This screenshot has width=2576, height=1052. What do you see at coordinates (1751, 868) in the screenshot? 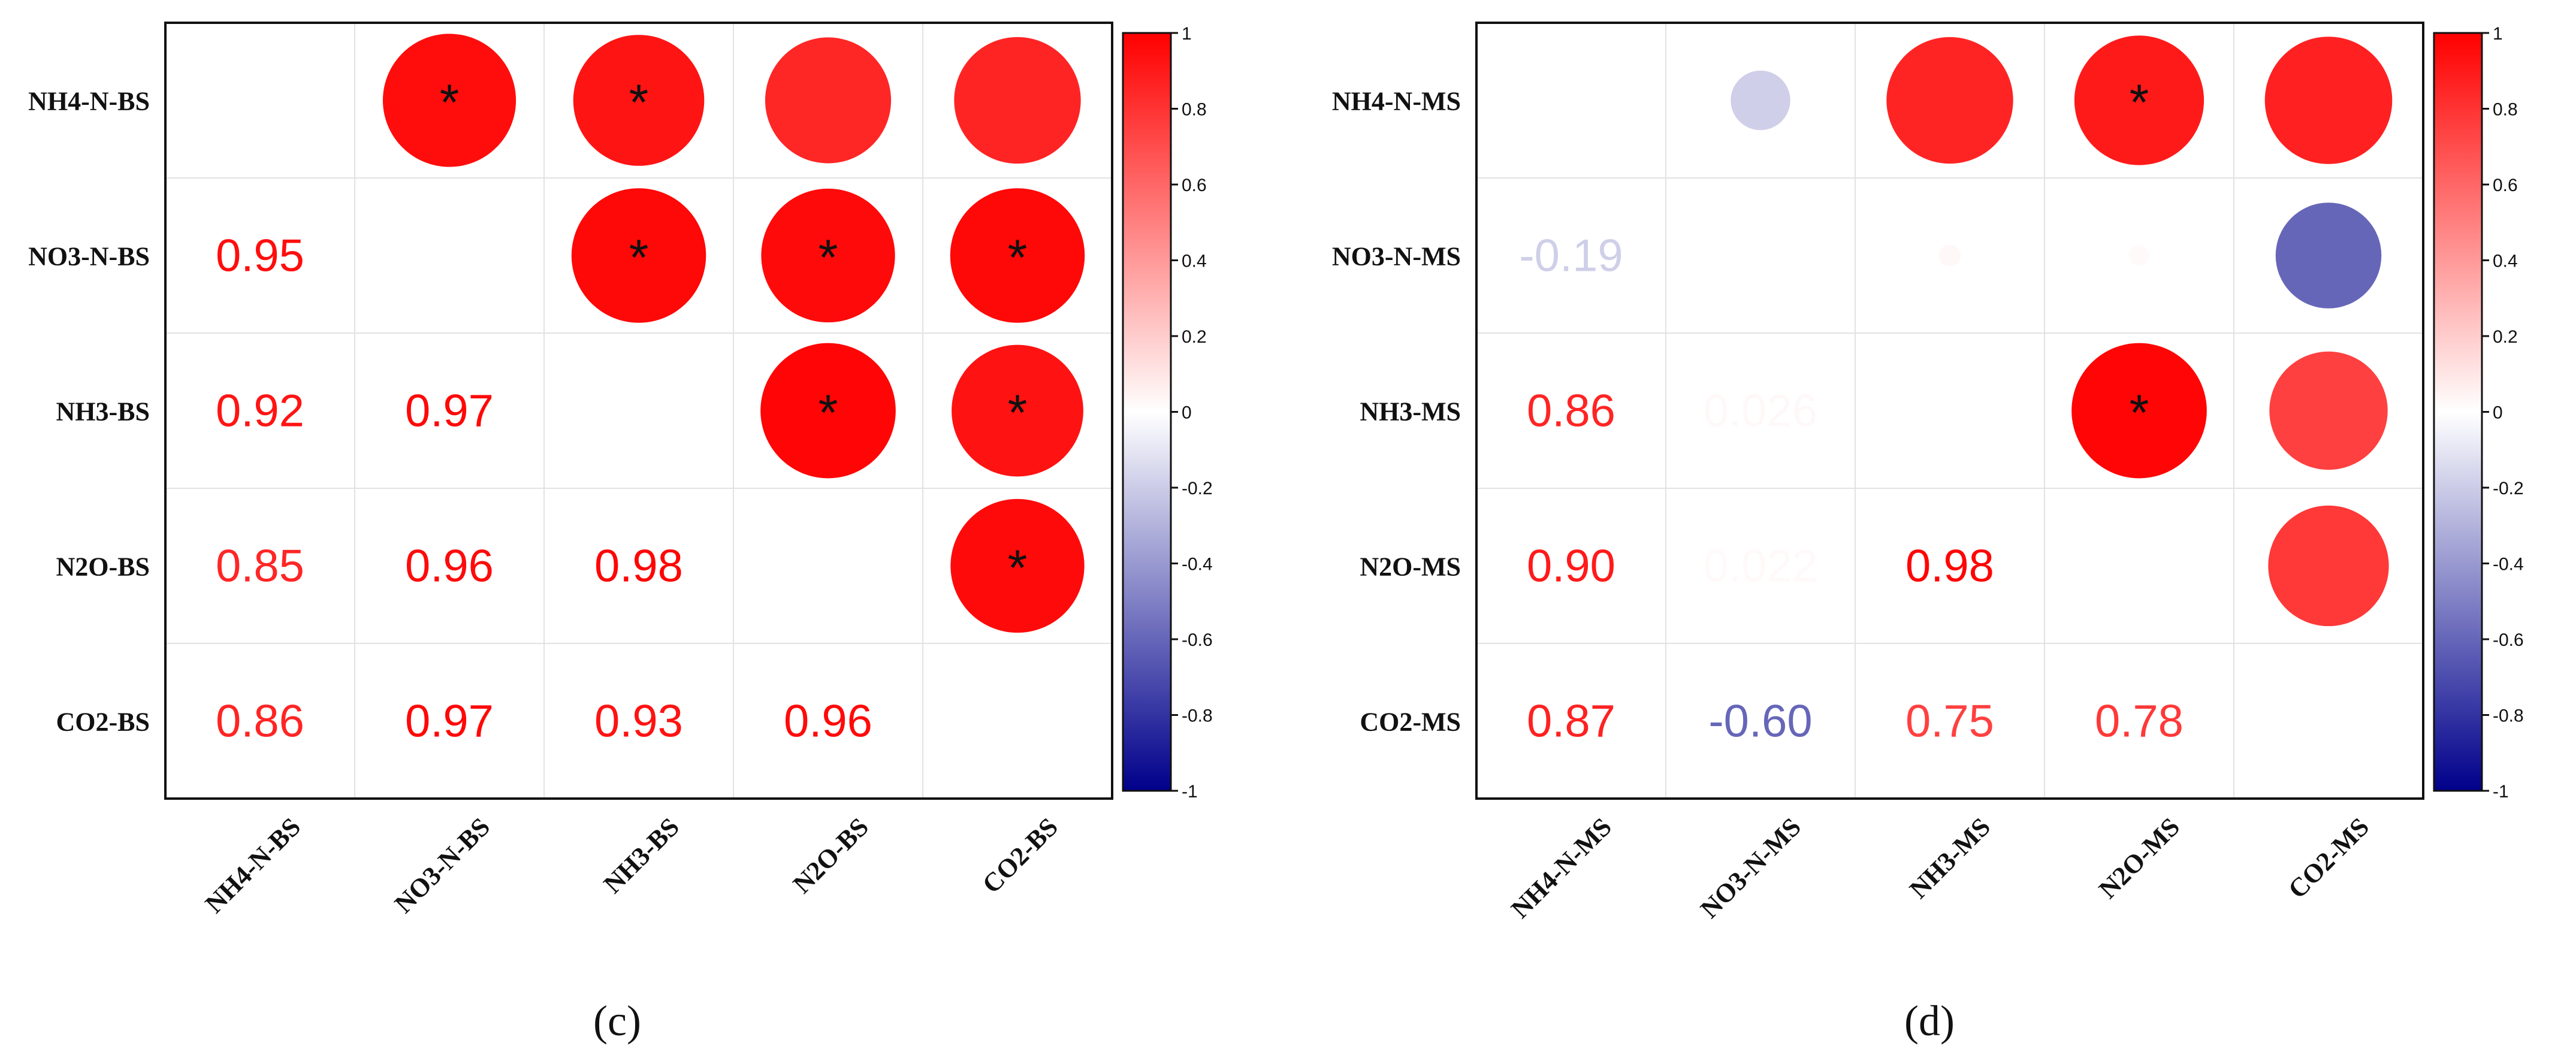
I see `column-label: NO3-N-MS` at bounding box center [1751, 868].